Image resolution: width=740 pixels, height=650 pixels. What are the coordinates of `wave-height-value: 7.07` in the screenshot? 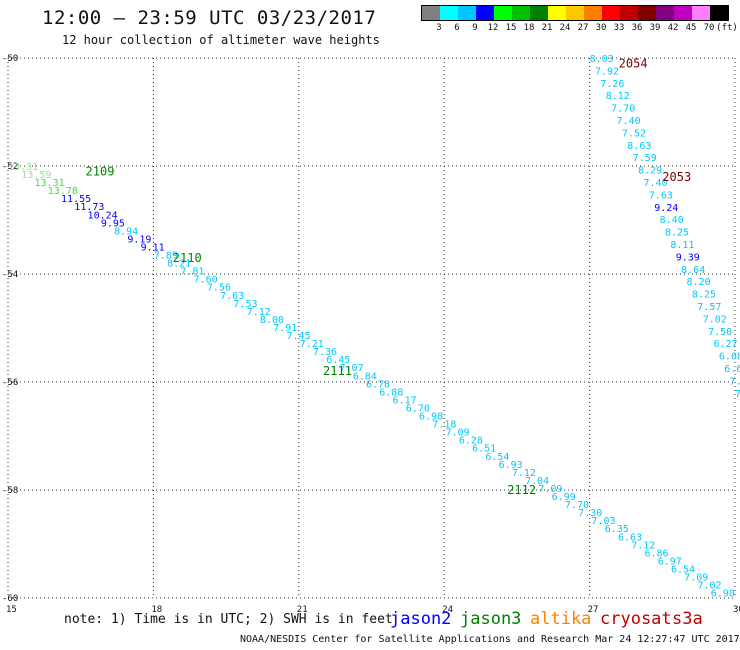 It's located at (351, 368).